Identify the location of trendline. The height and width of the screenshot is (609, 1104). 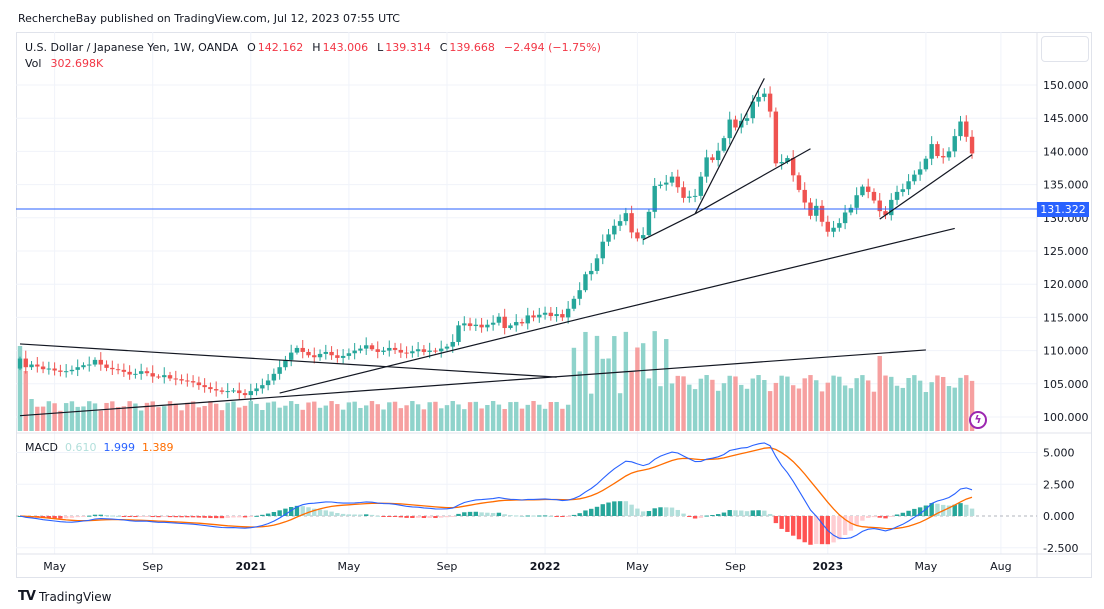
(432, 355).